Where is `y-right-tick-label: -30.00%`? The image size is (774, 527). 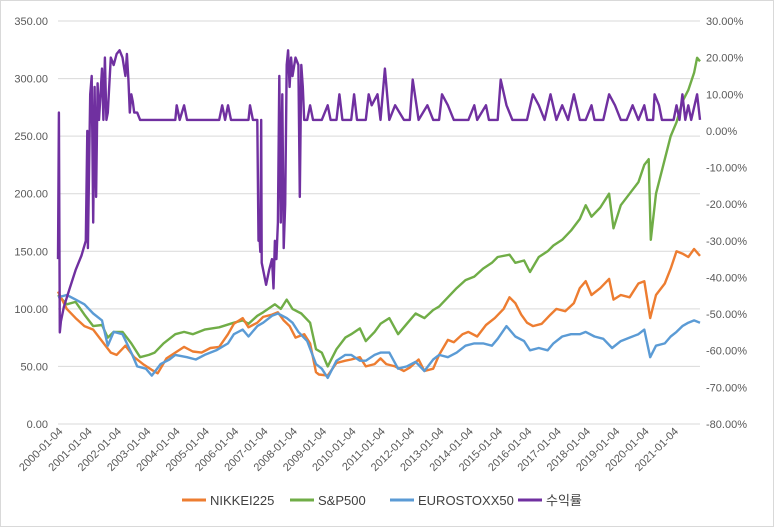
y-right-tick-label: -30.00% is located at coordinates (726, 242).